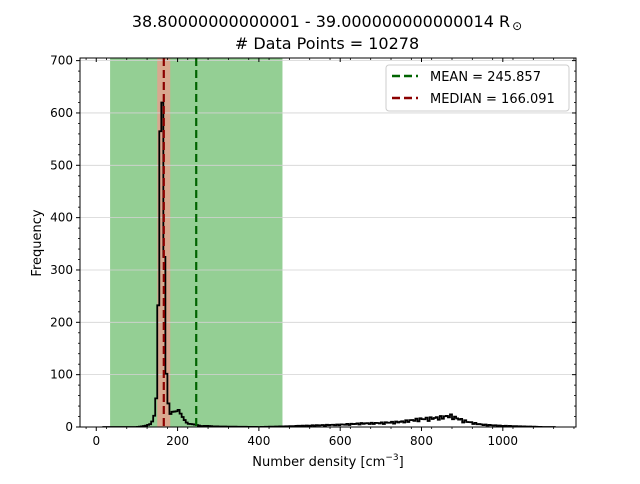  I want to click on x-tick-label: 800, so click(421, 441).